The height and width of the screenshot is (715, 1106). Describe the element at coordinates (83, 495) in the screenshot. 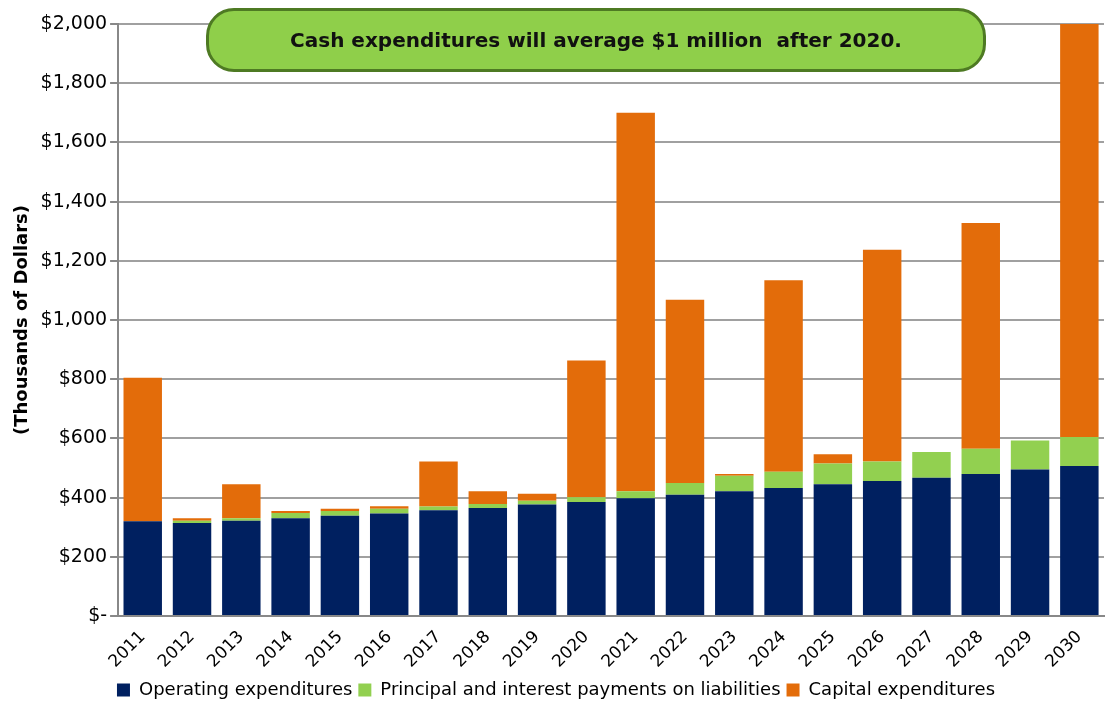

I see `y-tick-label: $400` at that location.